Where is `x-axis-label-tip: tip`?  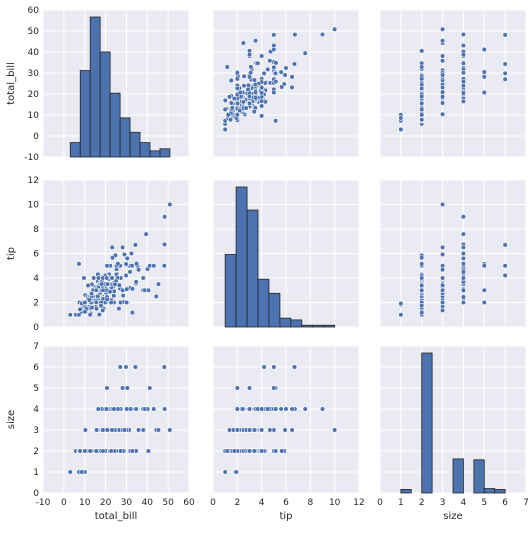 x-axis-label-tip: tip is located at coordinates (285, 516).